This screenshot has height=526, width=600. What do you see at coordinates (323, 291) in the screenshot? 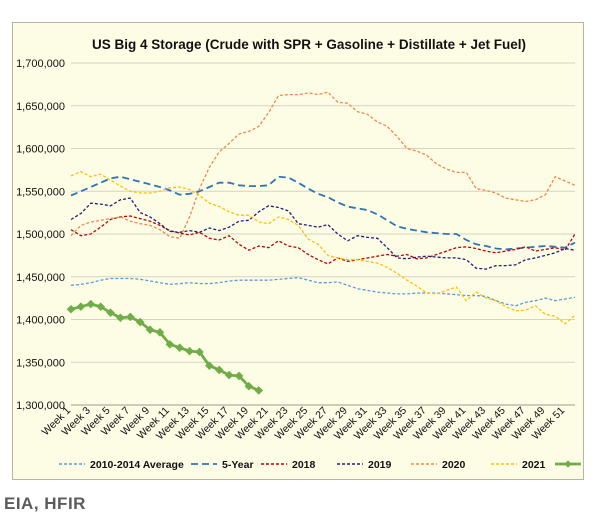
I see `series-line-2010-2014-average` at bounding box center [323, 291].